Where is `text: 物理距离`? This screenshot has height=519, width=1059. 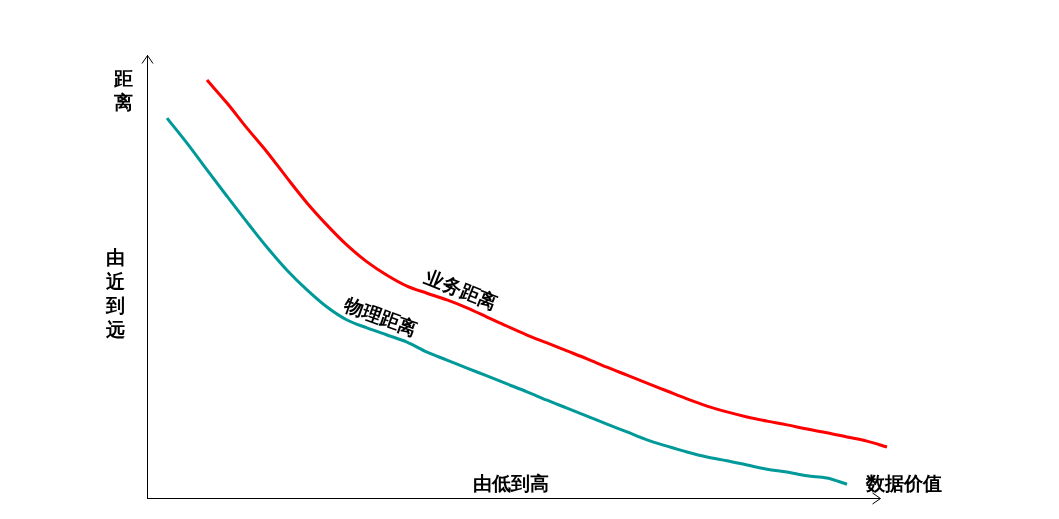
text: 物理距离 is located at coordinates (380, 316).